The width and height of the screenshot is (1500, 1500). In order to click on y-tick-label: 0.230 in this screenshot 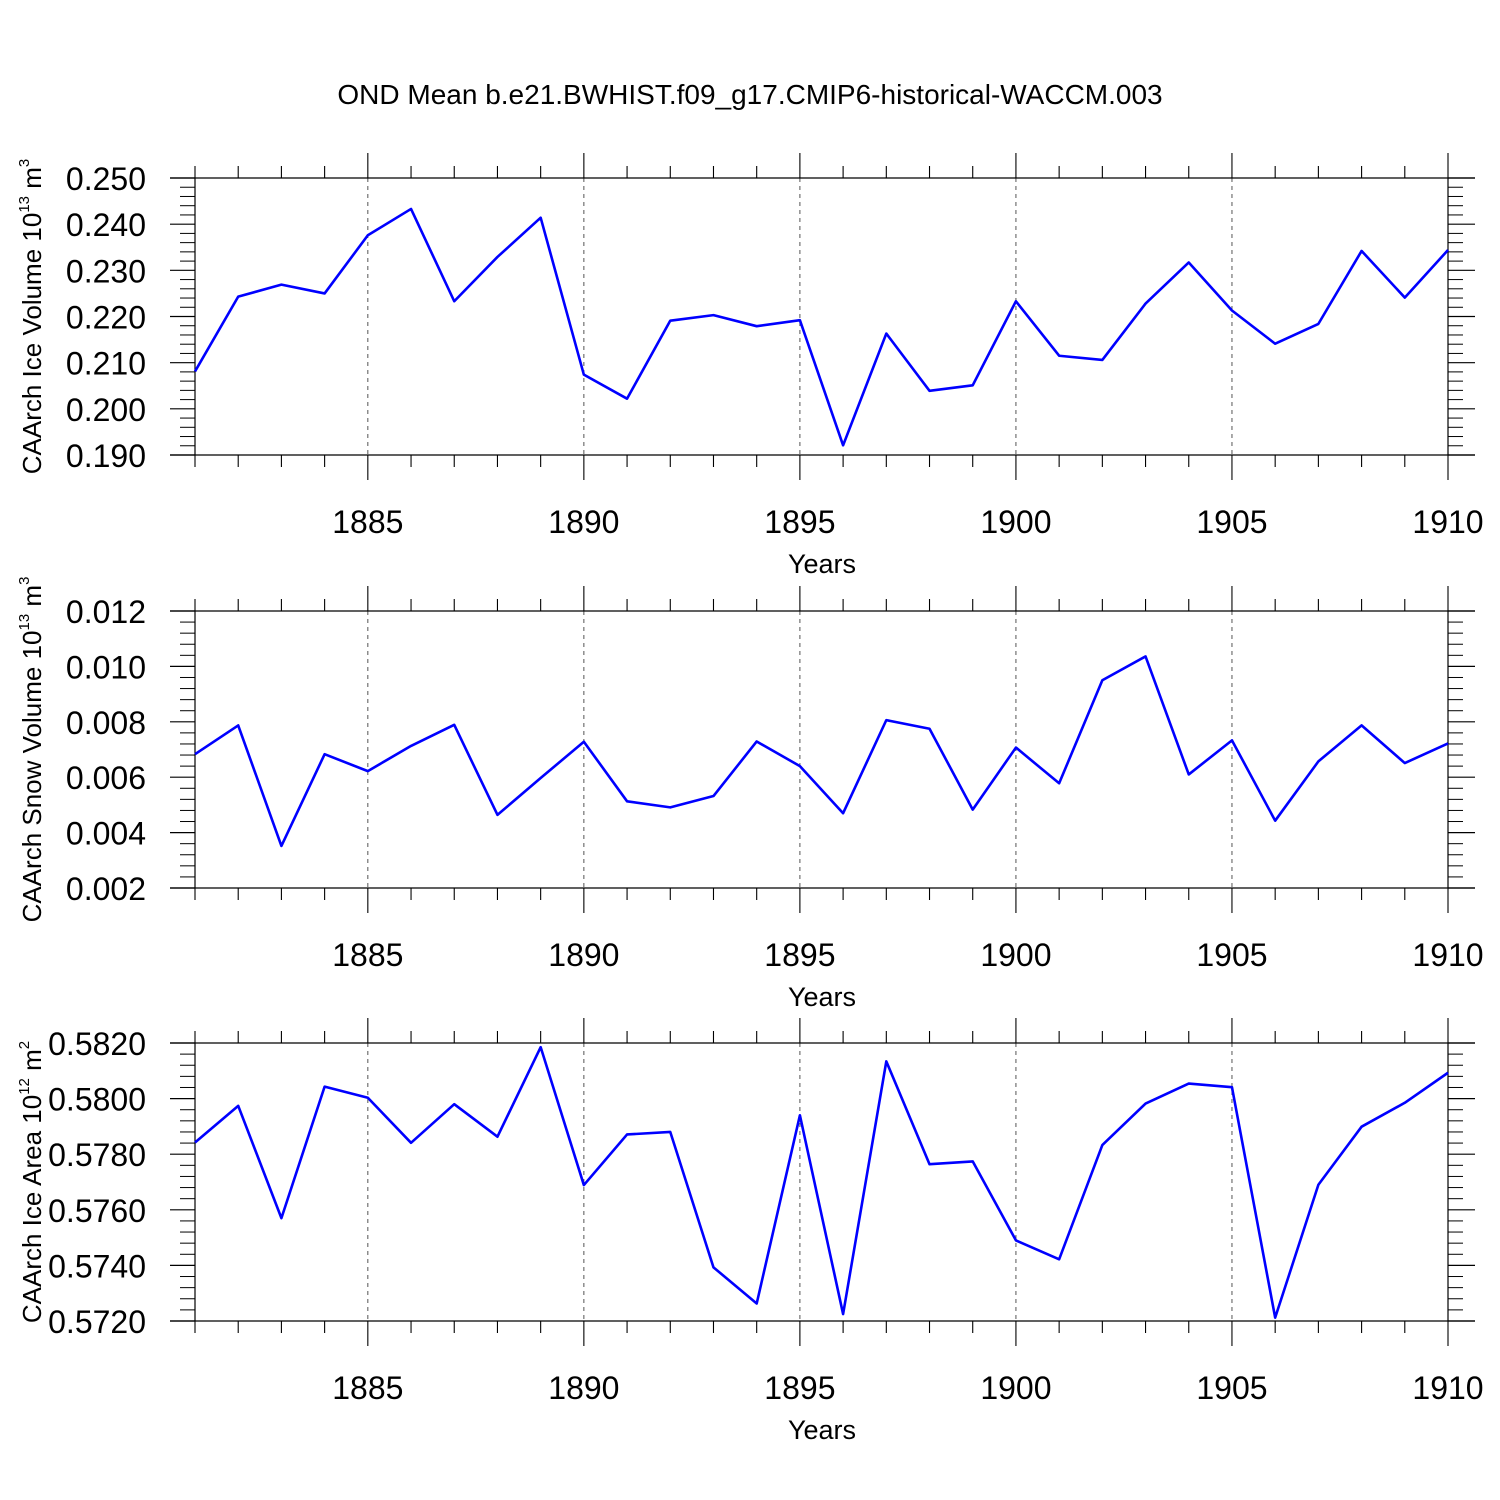, I will do `click(106, 271)`.